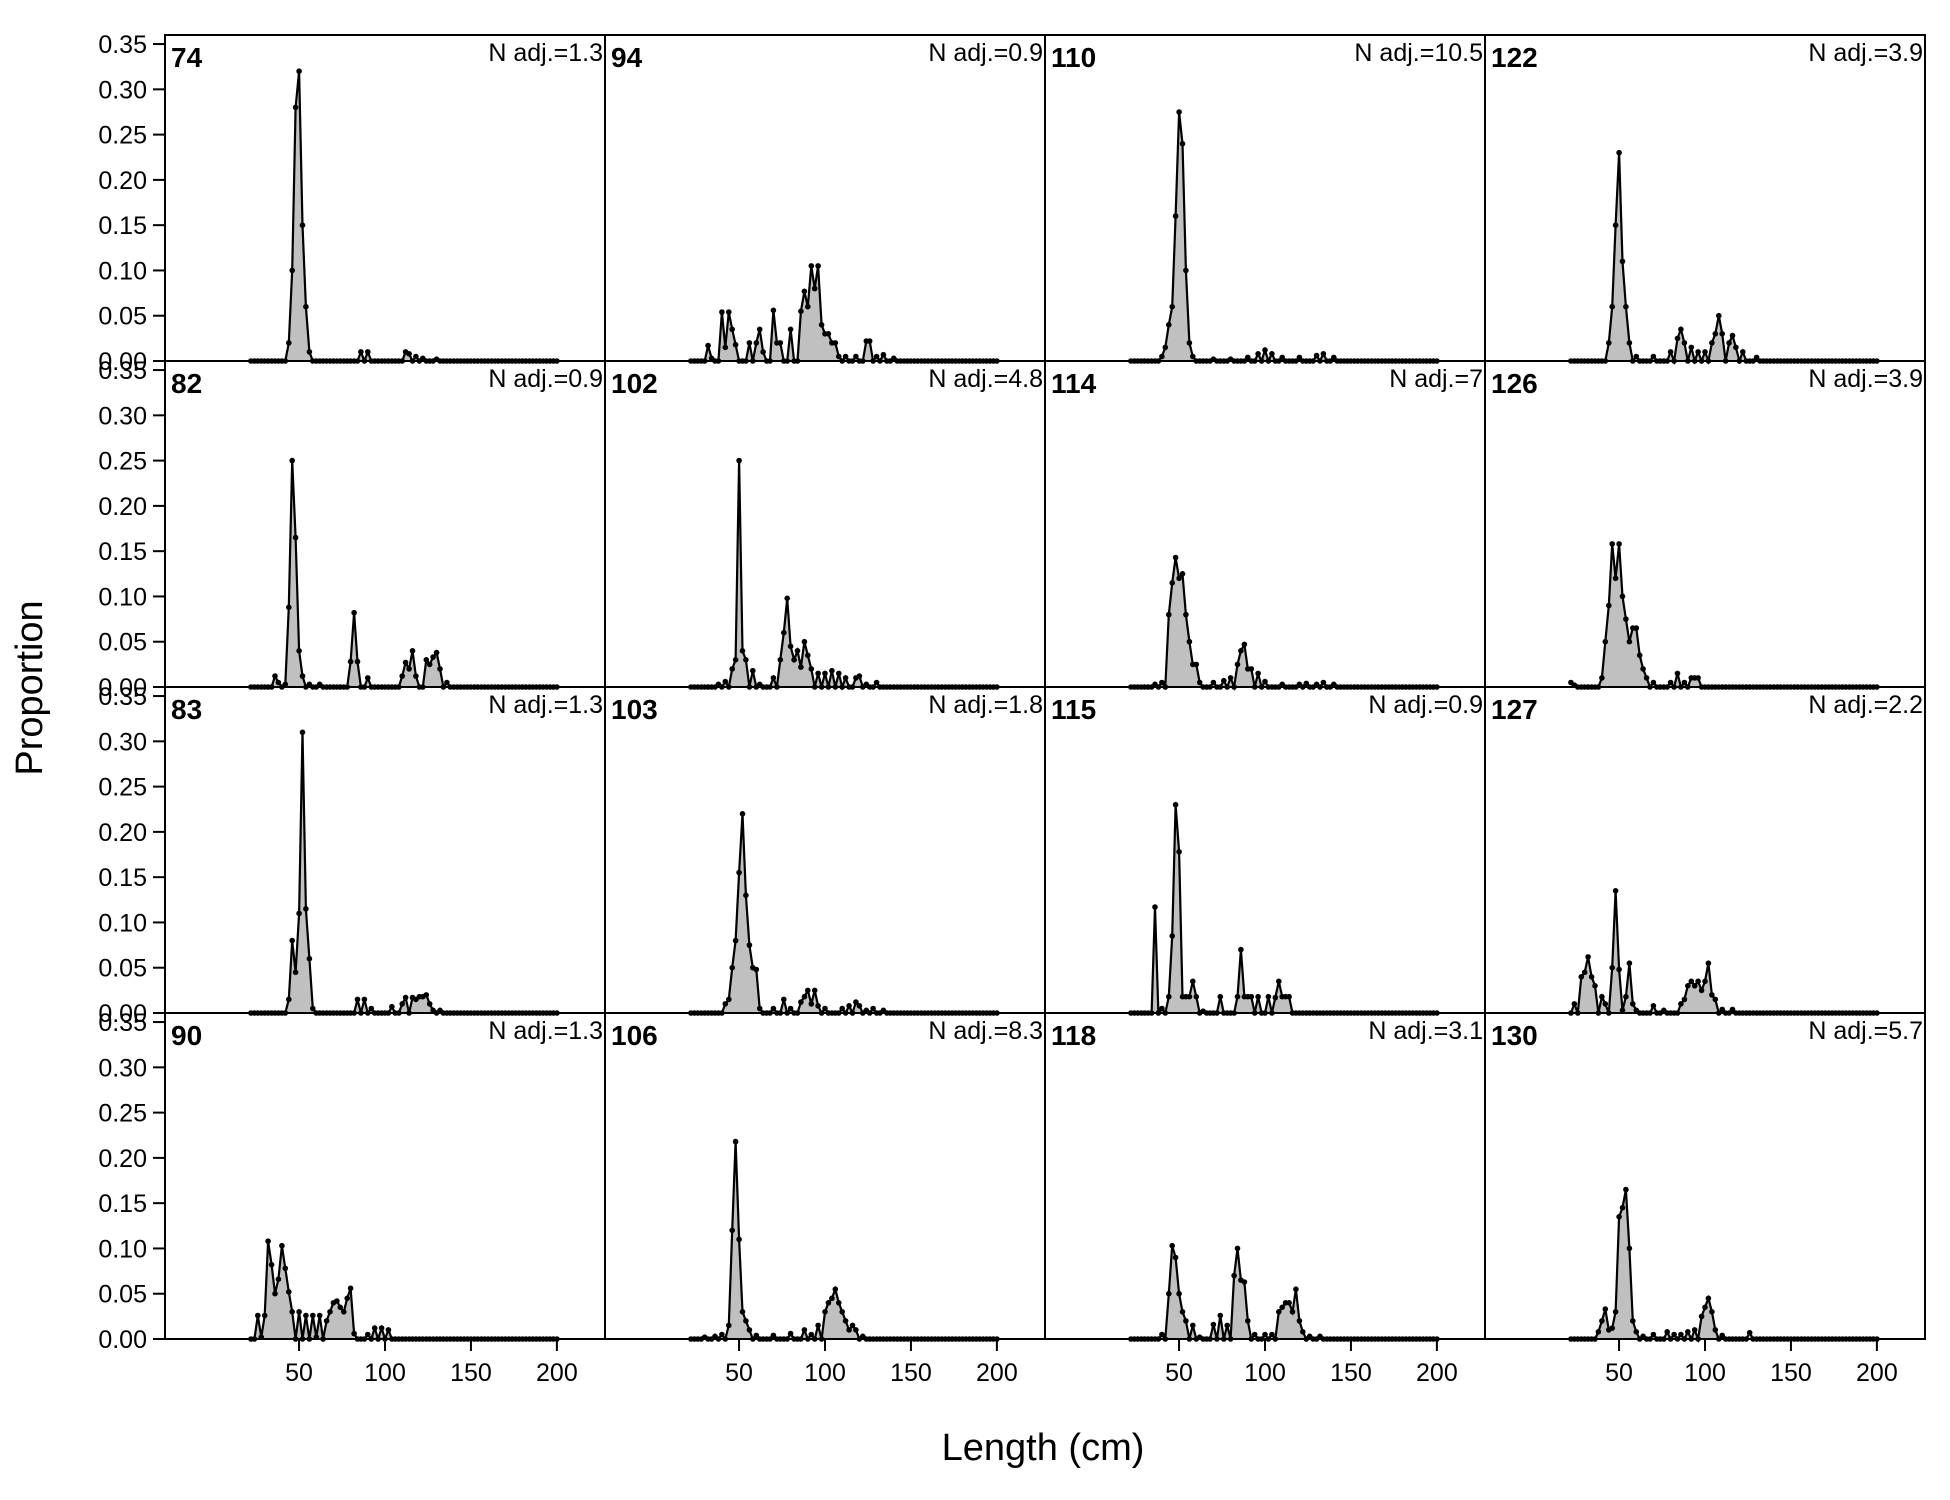 The width and height of the screenshot is (1950, 1500). I want to click on panel-94: 94 N adj.=0.9, so click(825, 199).